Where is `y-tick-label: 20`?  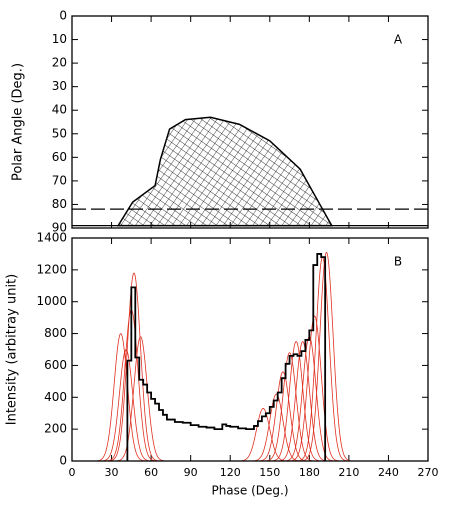
y-tick-label: 20 is located at coordinates (59, 63).